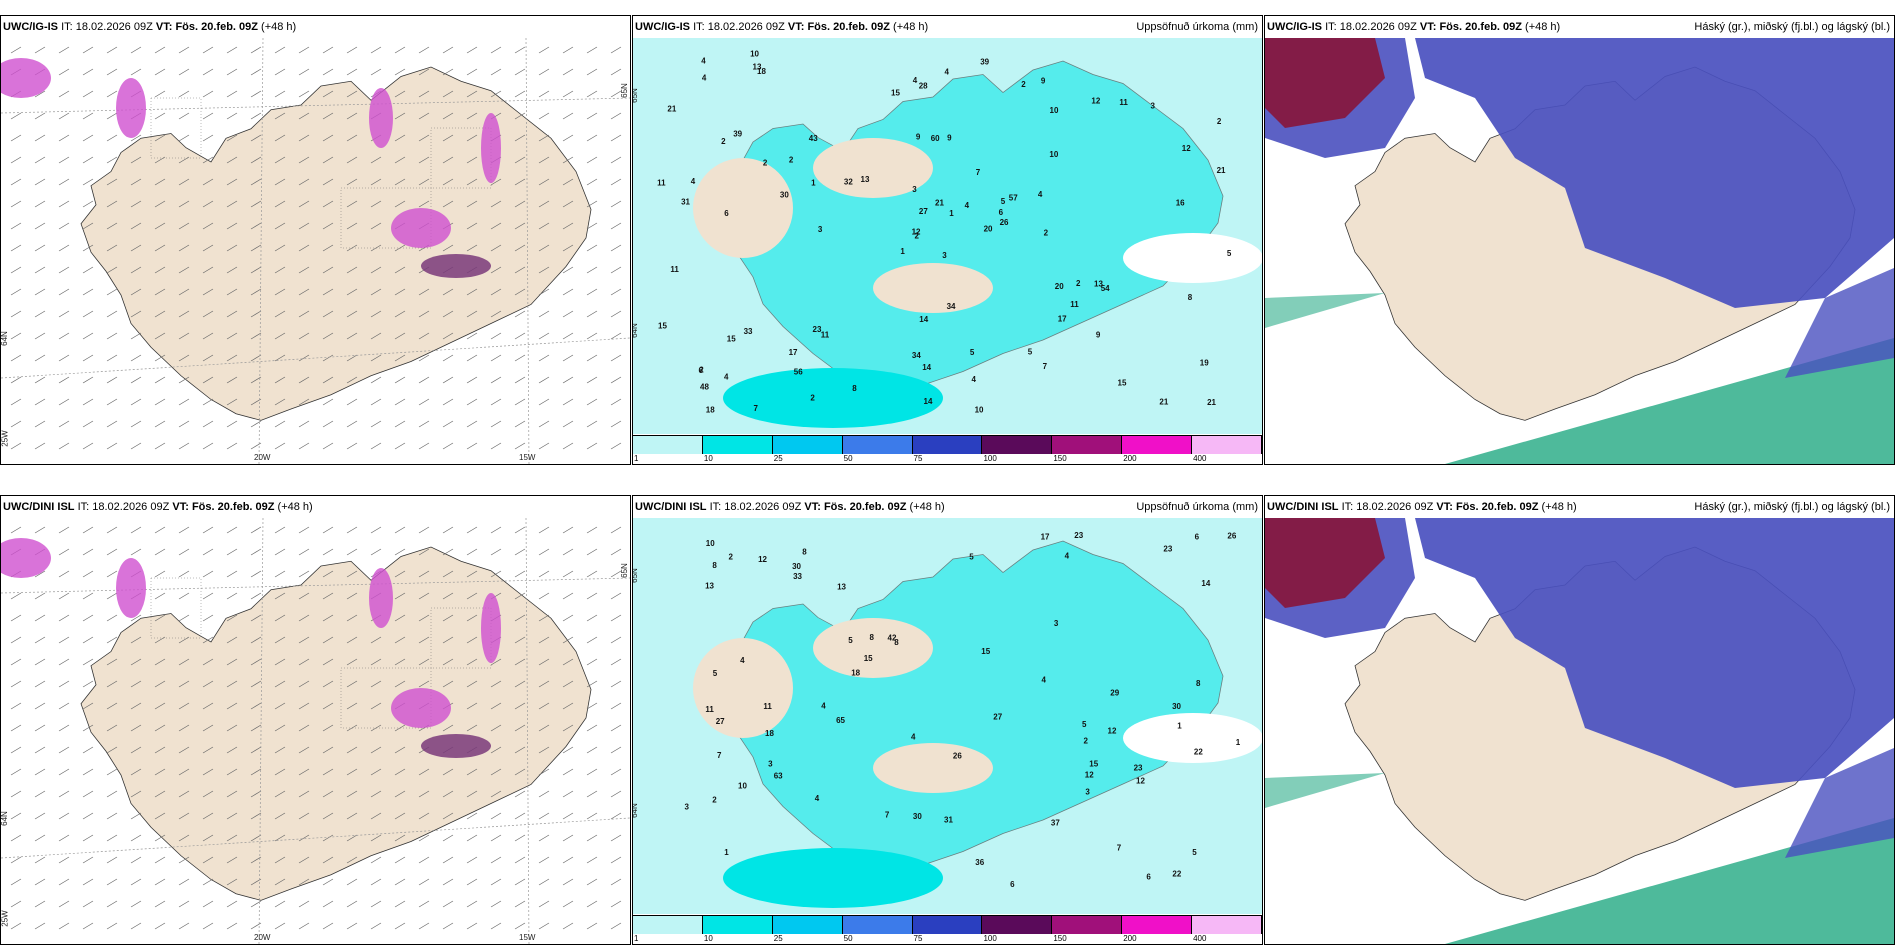 The height and width of the screenshot is (950, 1900). What do you see at coordinates (1003, 201) in the screenshot?
I see `precip-value: 5` at bounding box center [1003, 201].